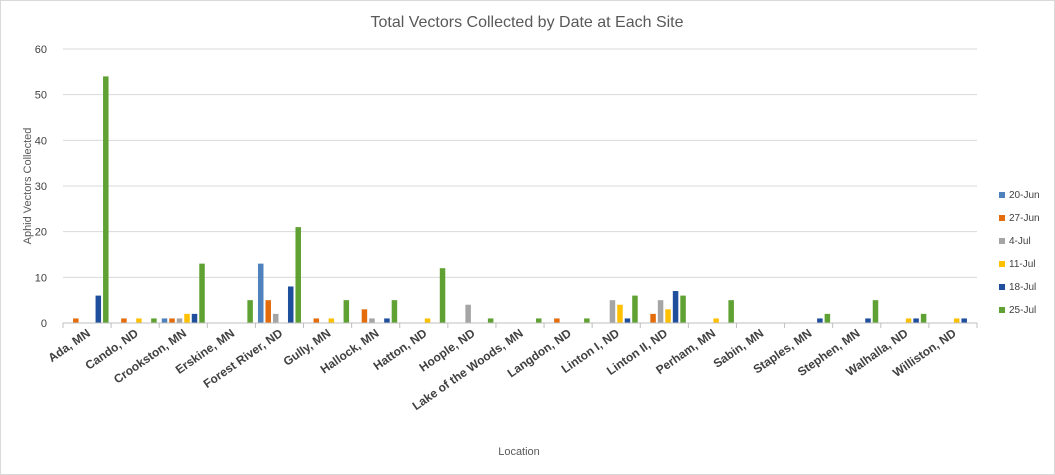  What do you see at coordinates (1019, 253) in the screenshot?
I see `legend: 20-Jun 27-Jun 4-Jul 11-Jul 18-Jul 25-Jul` at bounding box center [1019, 253].